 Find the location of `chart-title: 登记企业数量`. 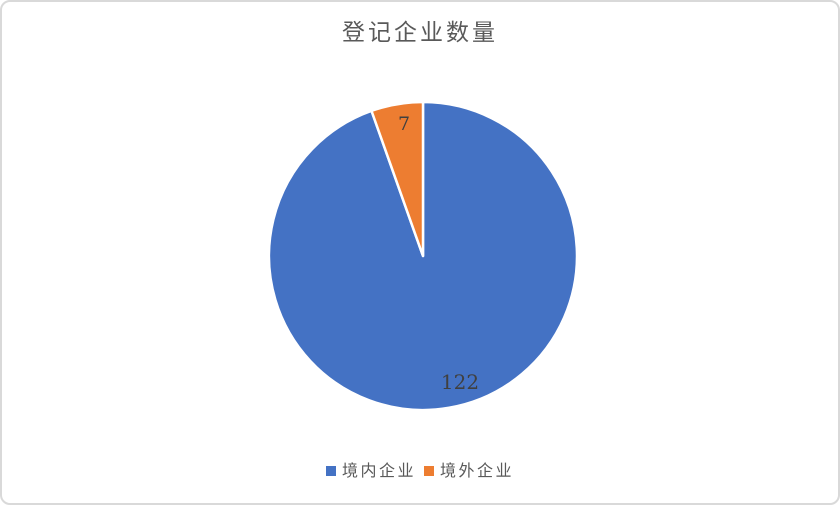

chart-title: 登记企业数量 is located at coordinates (420, 33).